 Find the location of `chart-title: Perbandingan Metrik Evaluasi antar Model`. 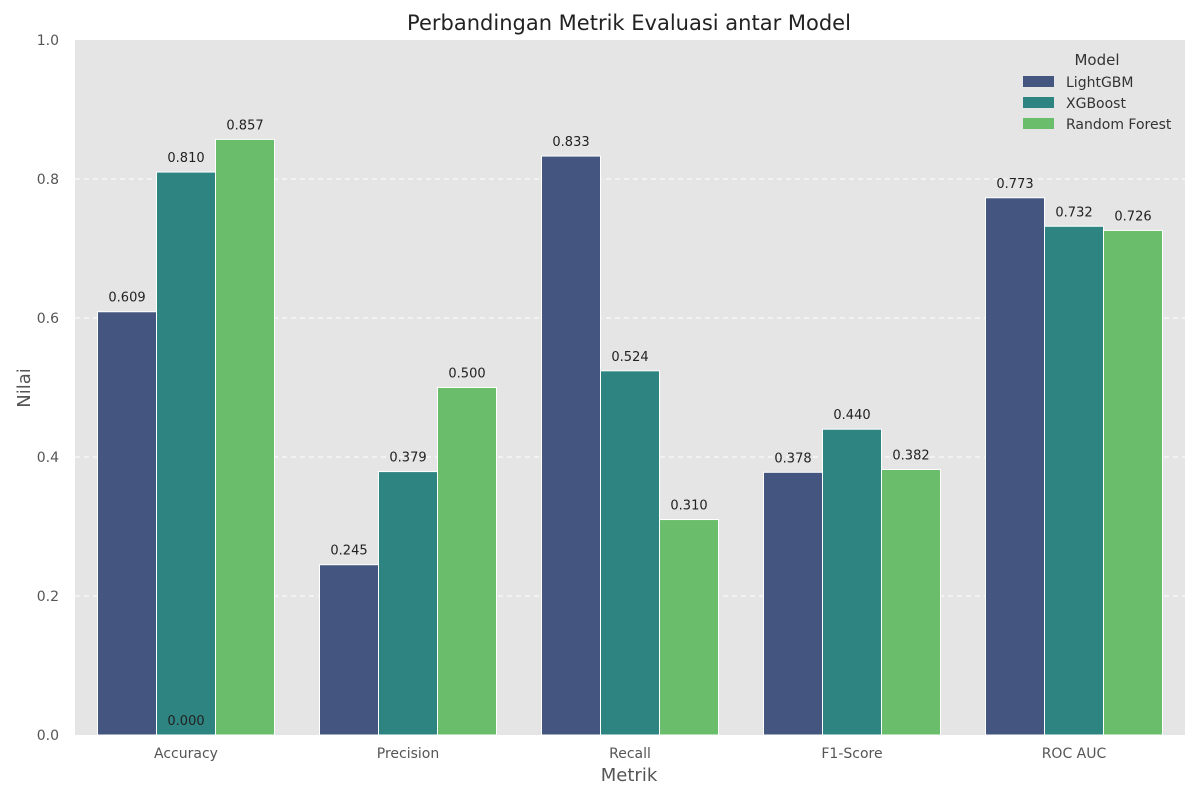

chart-title: Perbandingan Metrik Evaluasi antar Model is located at coordinates (629, 23).